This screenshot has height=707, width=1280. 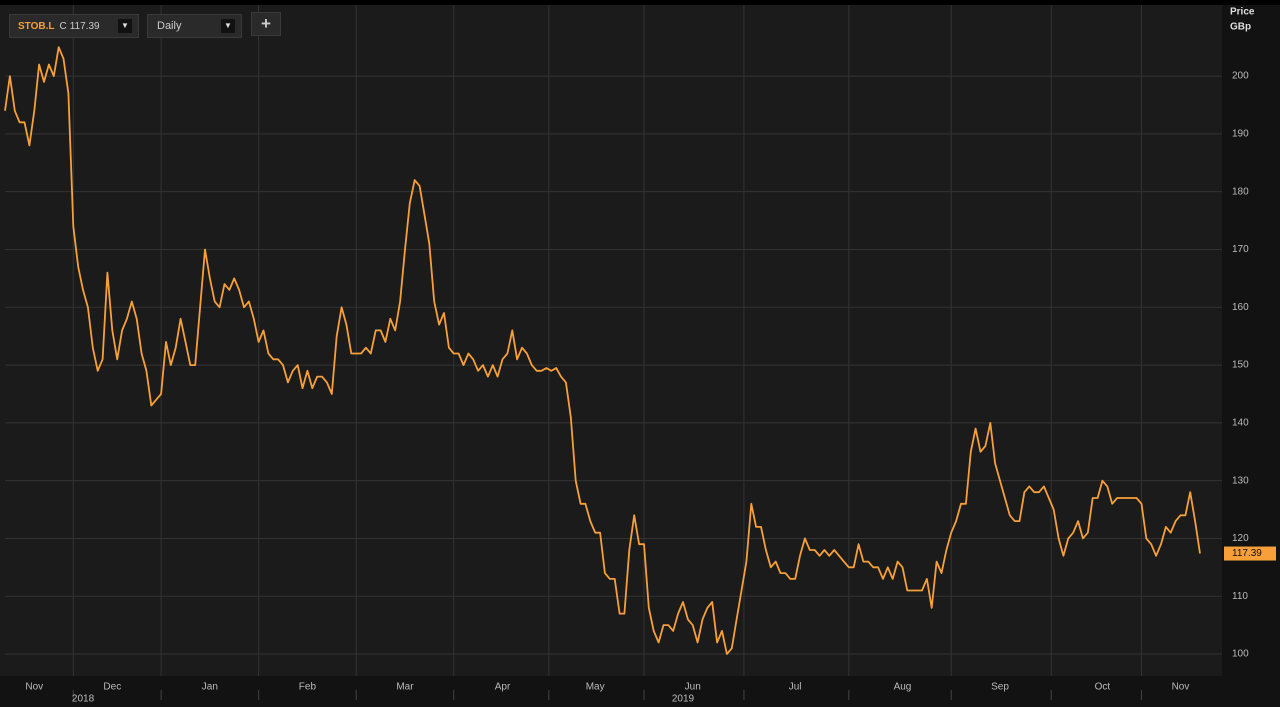 What do you see at coordinates (308, 687) in the screenshot?
I see `x-tick-label: Feb` at bounding box center [308, 687].